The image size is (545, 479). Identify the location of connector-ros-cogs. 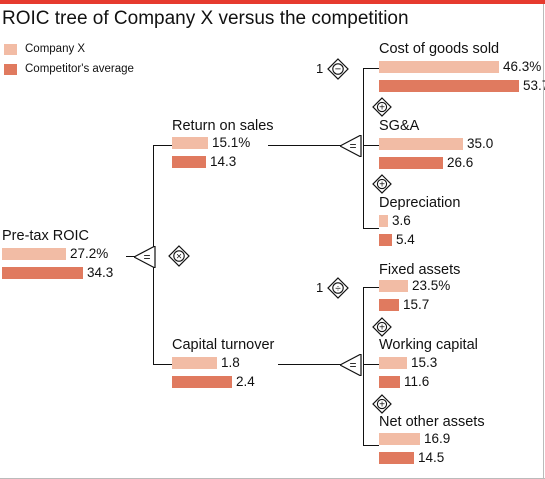
(371, 69).